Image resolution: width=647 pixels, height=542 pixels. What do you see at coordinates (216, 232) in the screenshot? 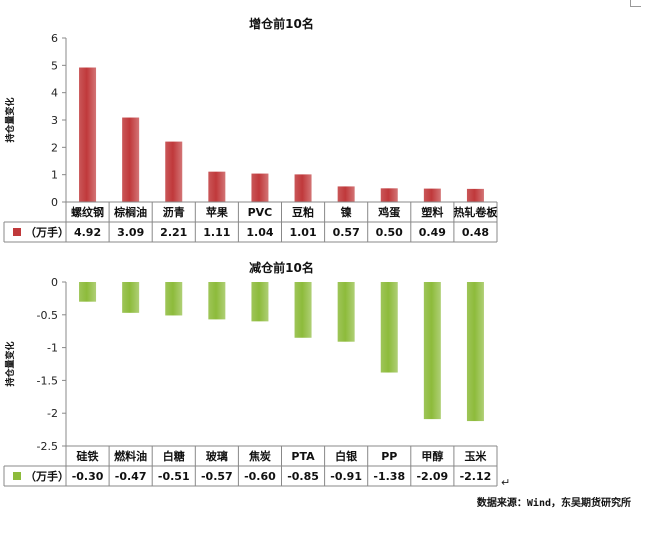
I see `top-value-label: 1.11` at bounding box center [216, 232].